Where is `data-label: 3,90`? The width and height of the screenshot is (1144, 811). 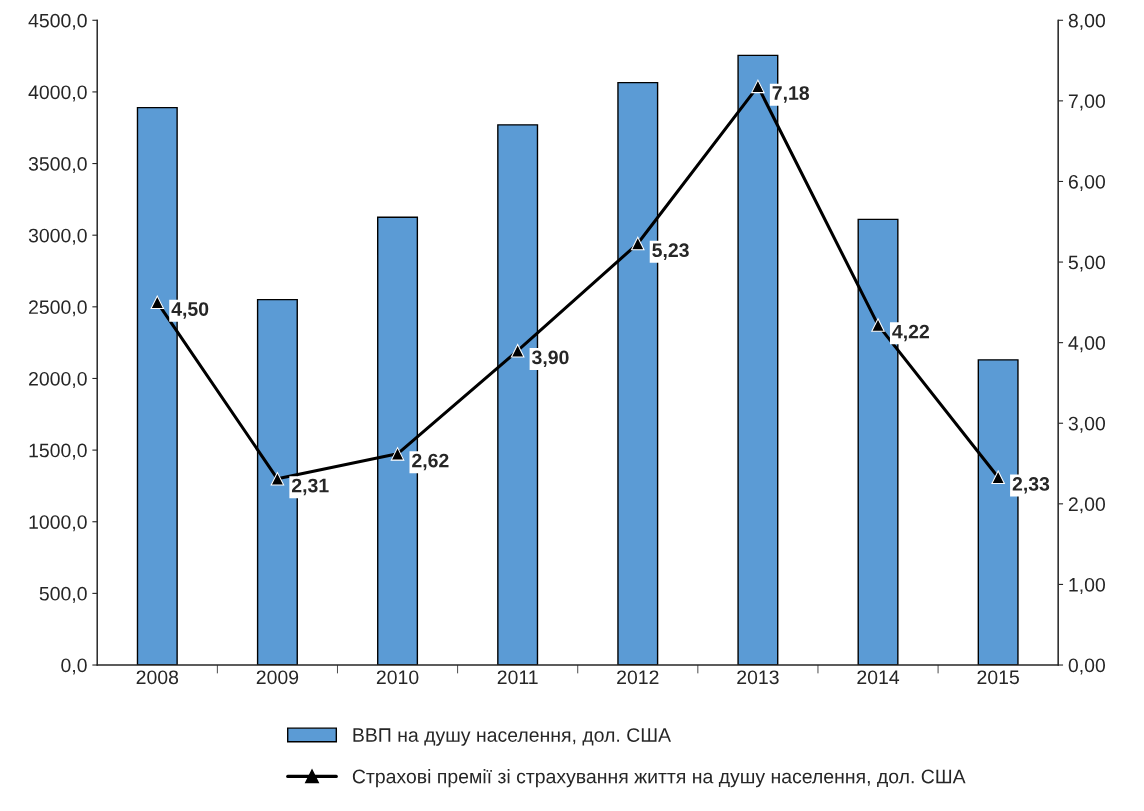 data-label: 3,90 is located at coordinates (550, 359).